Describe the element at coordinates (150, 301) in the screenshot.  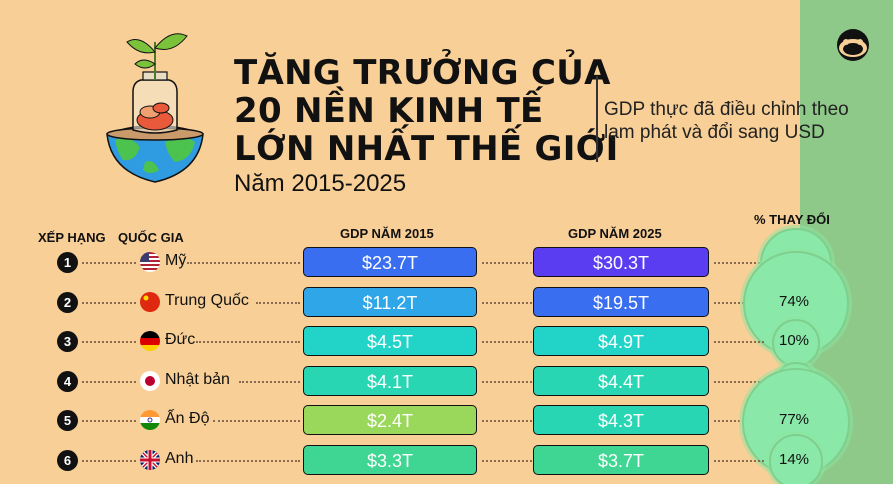
I see `china-flag-icon` at that location.